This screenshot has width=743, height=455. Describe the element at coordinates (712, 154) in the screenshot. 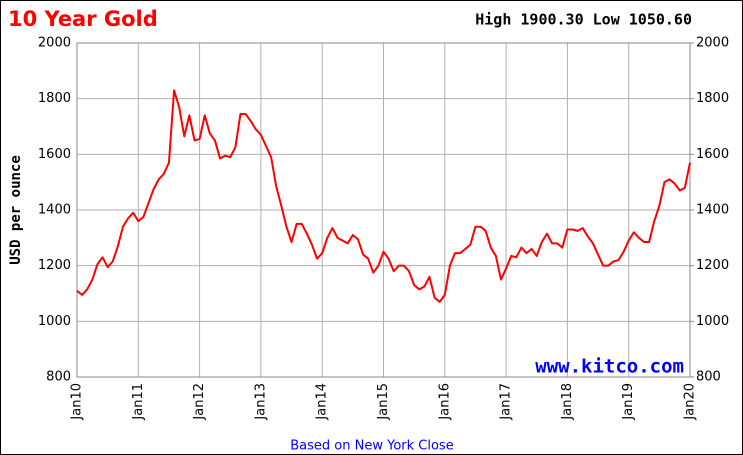

I see `y2-tick-label: 1600` at that location.